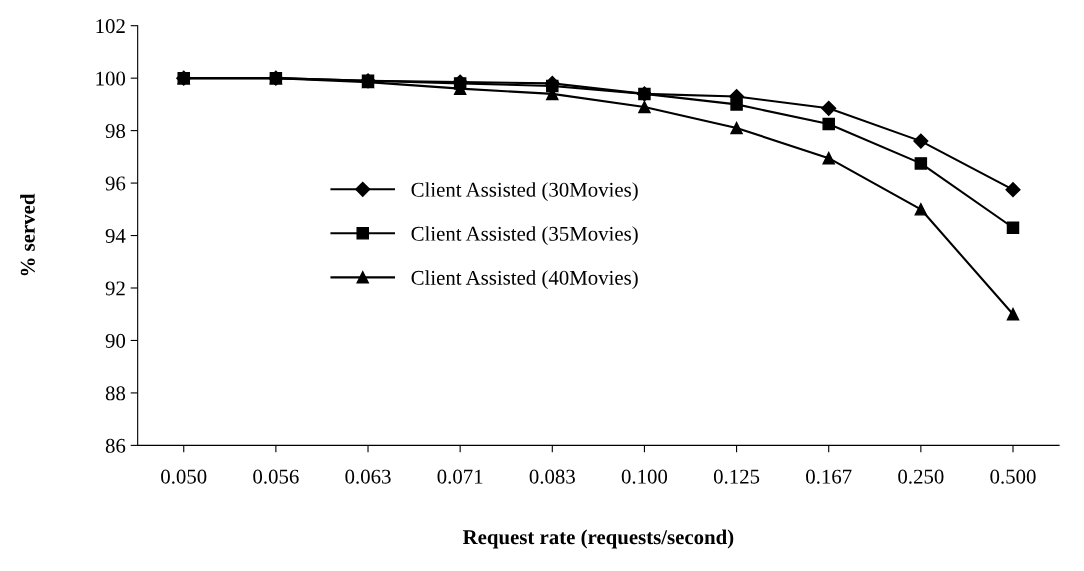 This screenshot has width=1084, height=571. Describe the element at coordinates (27, 234) in the screenshot. I see `y-axis-title: % served` at that location.